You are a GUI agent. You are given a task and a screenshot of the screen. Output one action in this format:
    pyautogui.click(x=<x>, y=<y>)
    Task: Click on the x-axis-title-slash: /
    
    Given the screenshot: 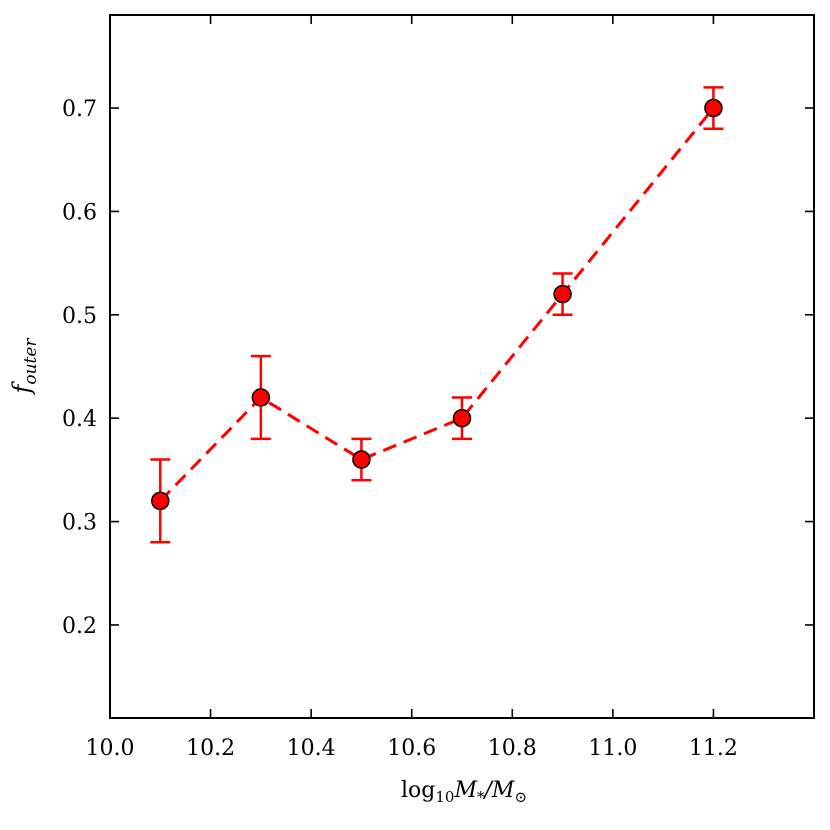 What is the action you would take?
    pyautogui.click(x=488, y=790)
    